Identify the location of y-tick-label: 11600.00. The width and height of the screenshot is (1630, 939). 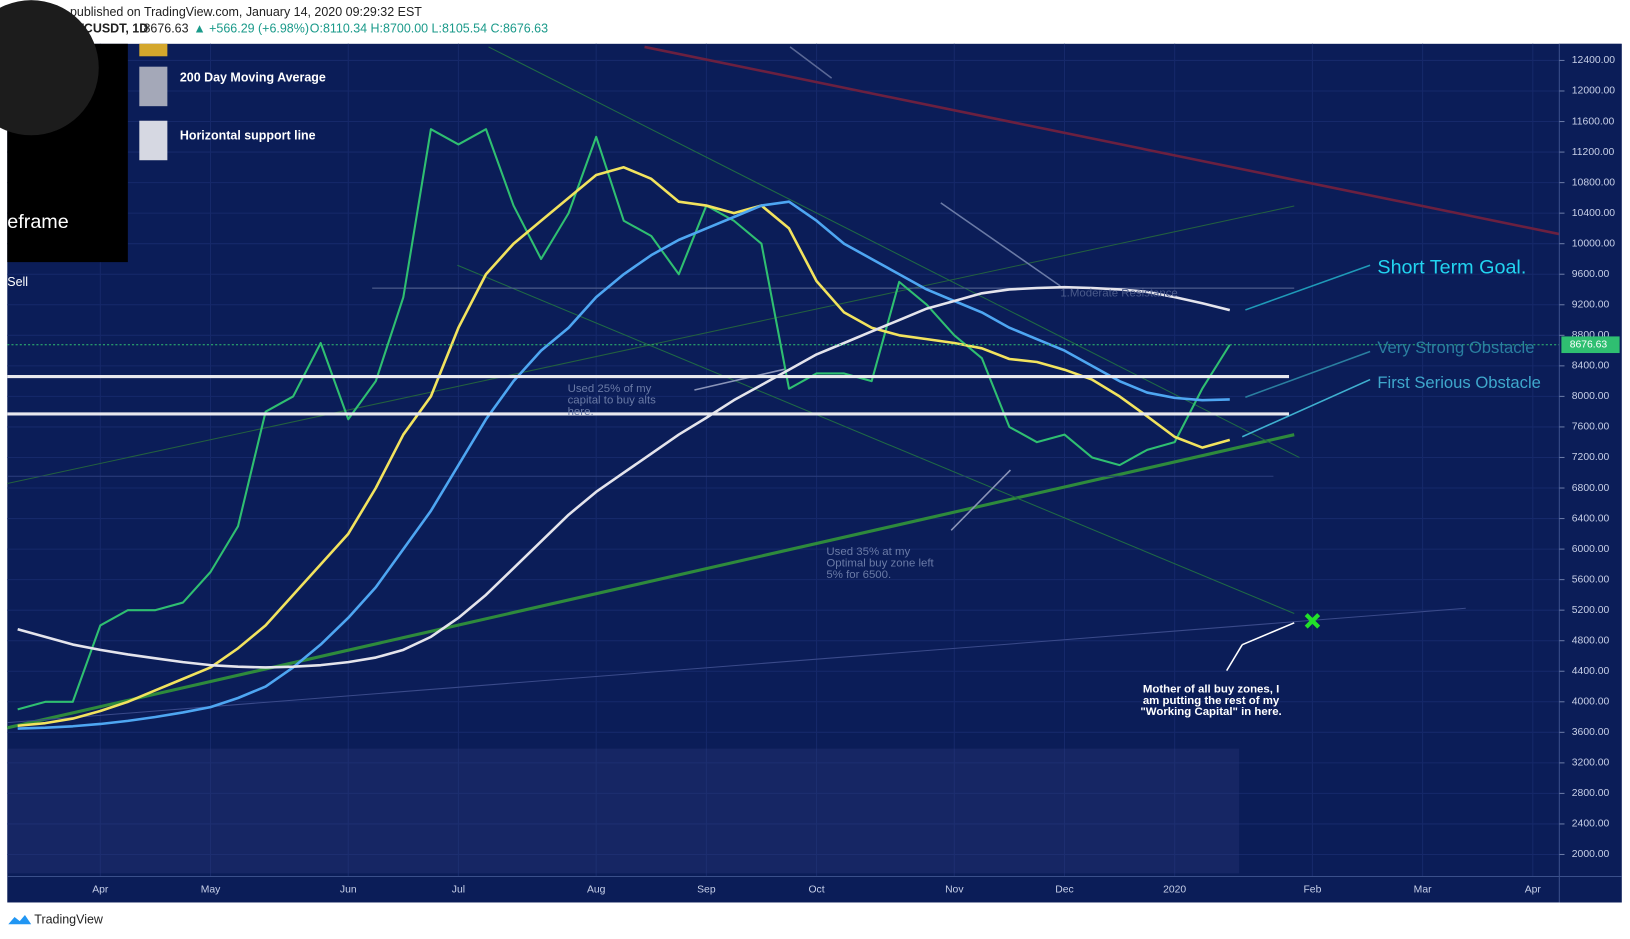
(1593, 121).